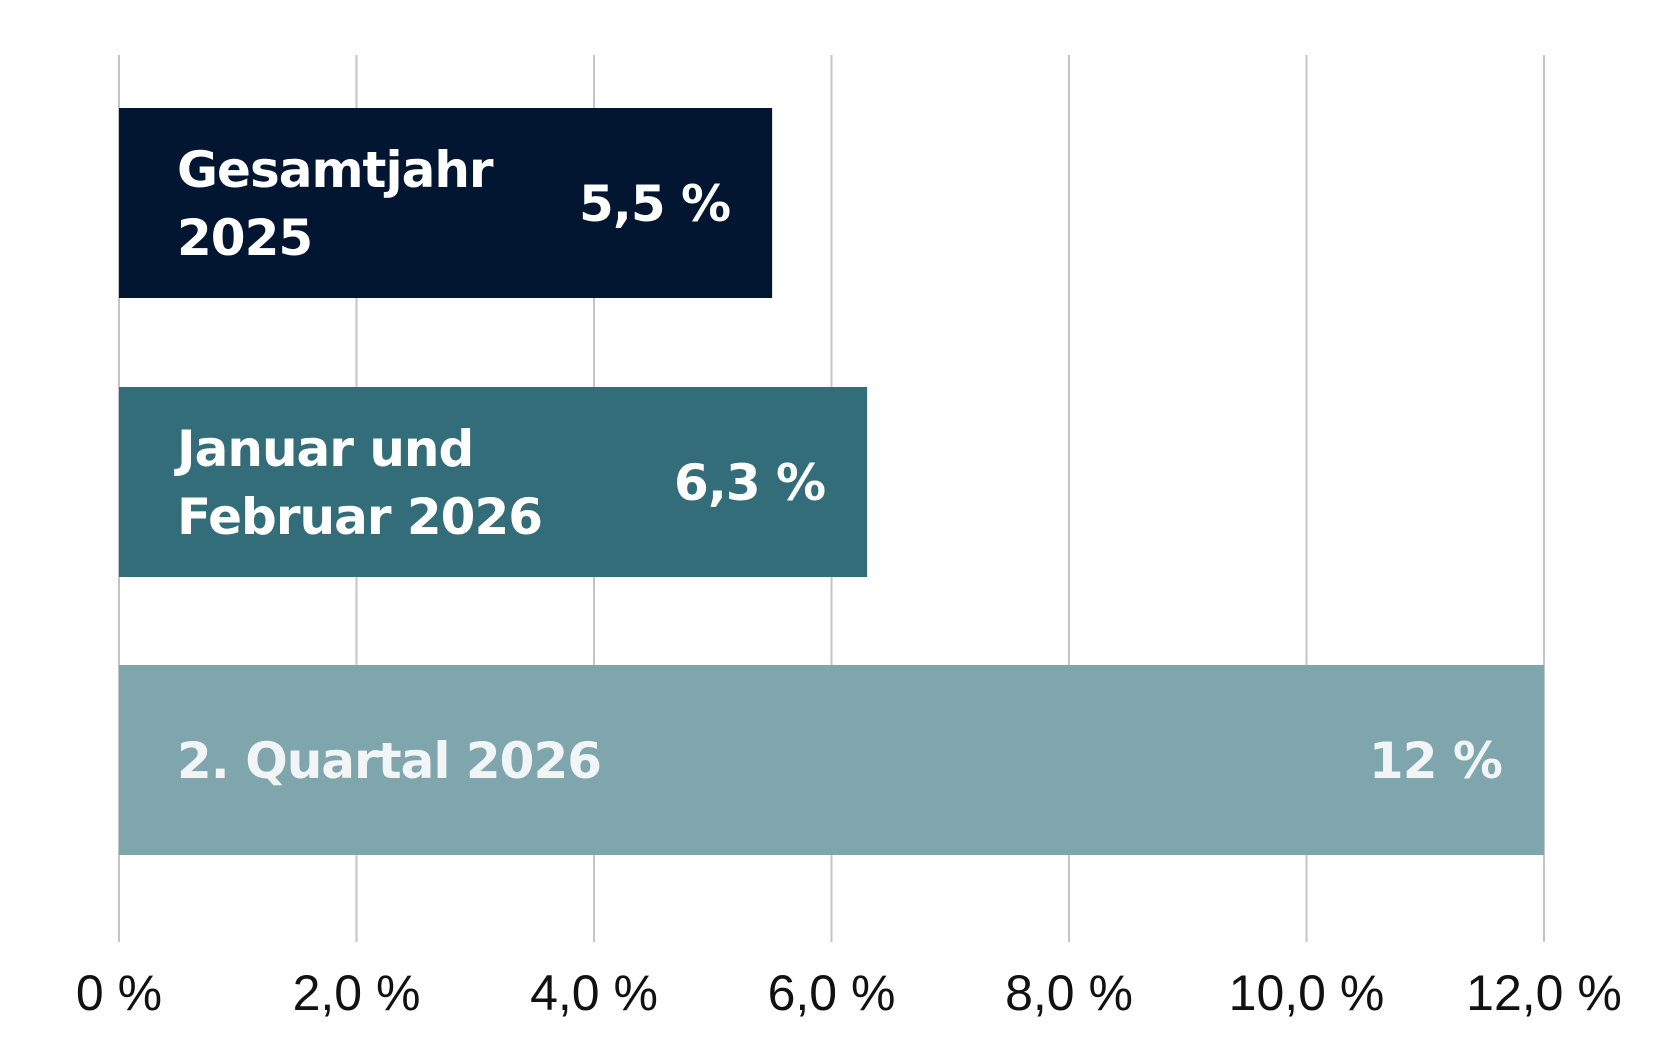 This screenshot has height=1057, width=1668. What do you see at coordinates (357, 993) in the screenshot?
I see `x-tick-label-1: 2,0 %` at bounding box center [357, 993].